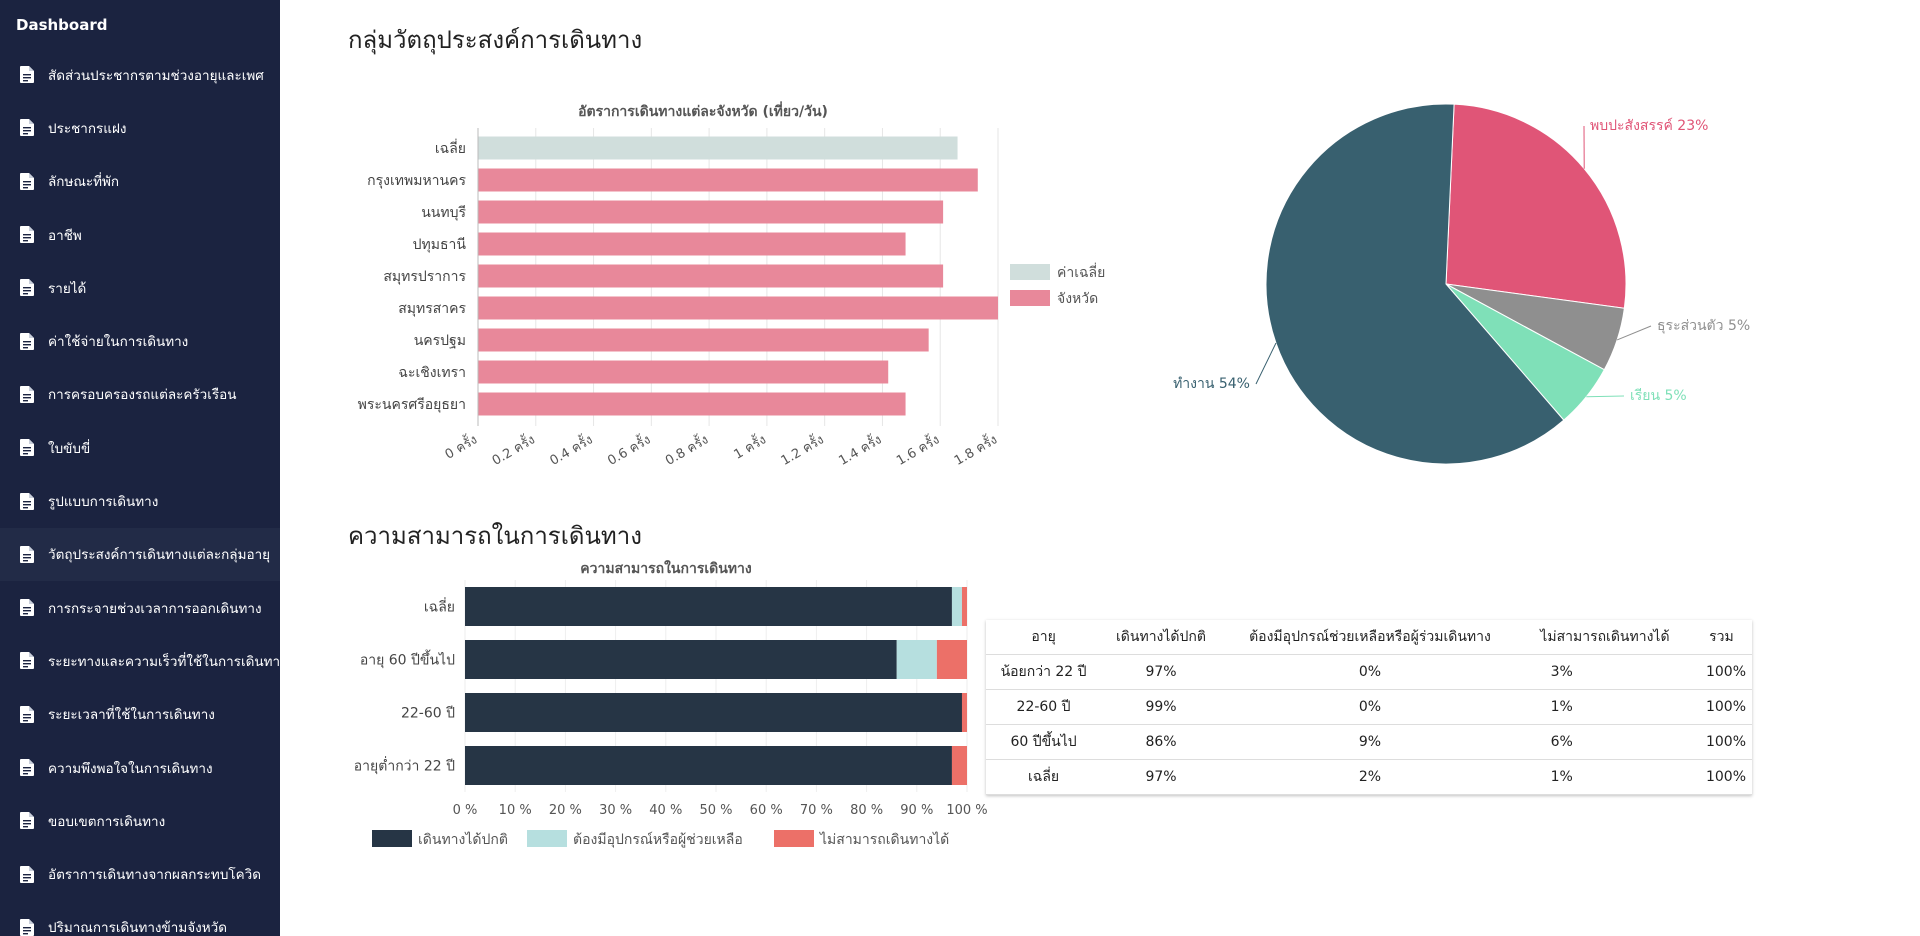  What do you see at coordinates (703, 110) in the screenshot?
I see `chart-title: อัตราการเดินทางแต่ละจังหวัด (เที่ยว/วัน)` at bounding box center [703, 110].